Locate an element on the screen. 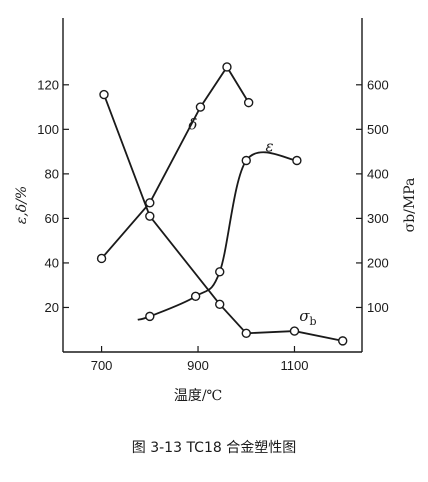 This screenshot has height=482, width=428. series-label: ε is located at coordinates (270, 147).